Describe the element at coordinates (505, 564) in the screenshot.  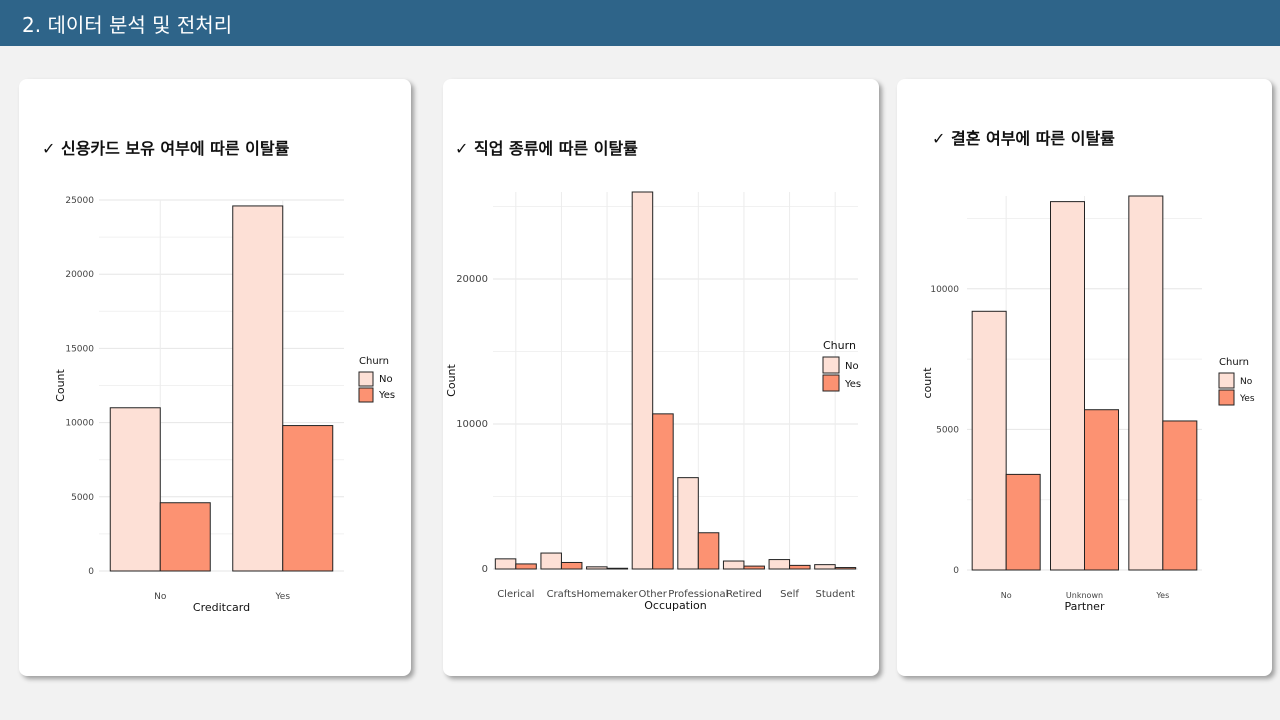
I see `bar-clerical-no` at that location.